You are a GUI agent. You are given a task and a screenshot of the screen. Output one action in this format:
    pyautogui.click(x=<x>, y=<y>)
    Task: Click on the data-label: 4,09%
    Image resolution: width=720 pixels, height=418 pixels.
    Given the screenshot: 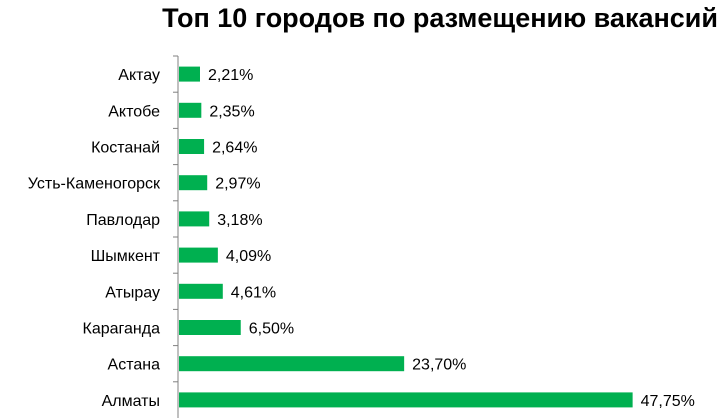 What is the action you would take?
    pyautogui.click(x=248, y=256)
    